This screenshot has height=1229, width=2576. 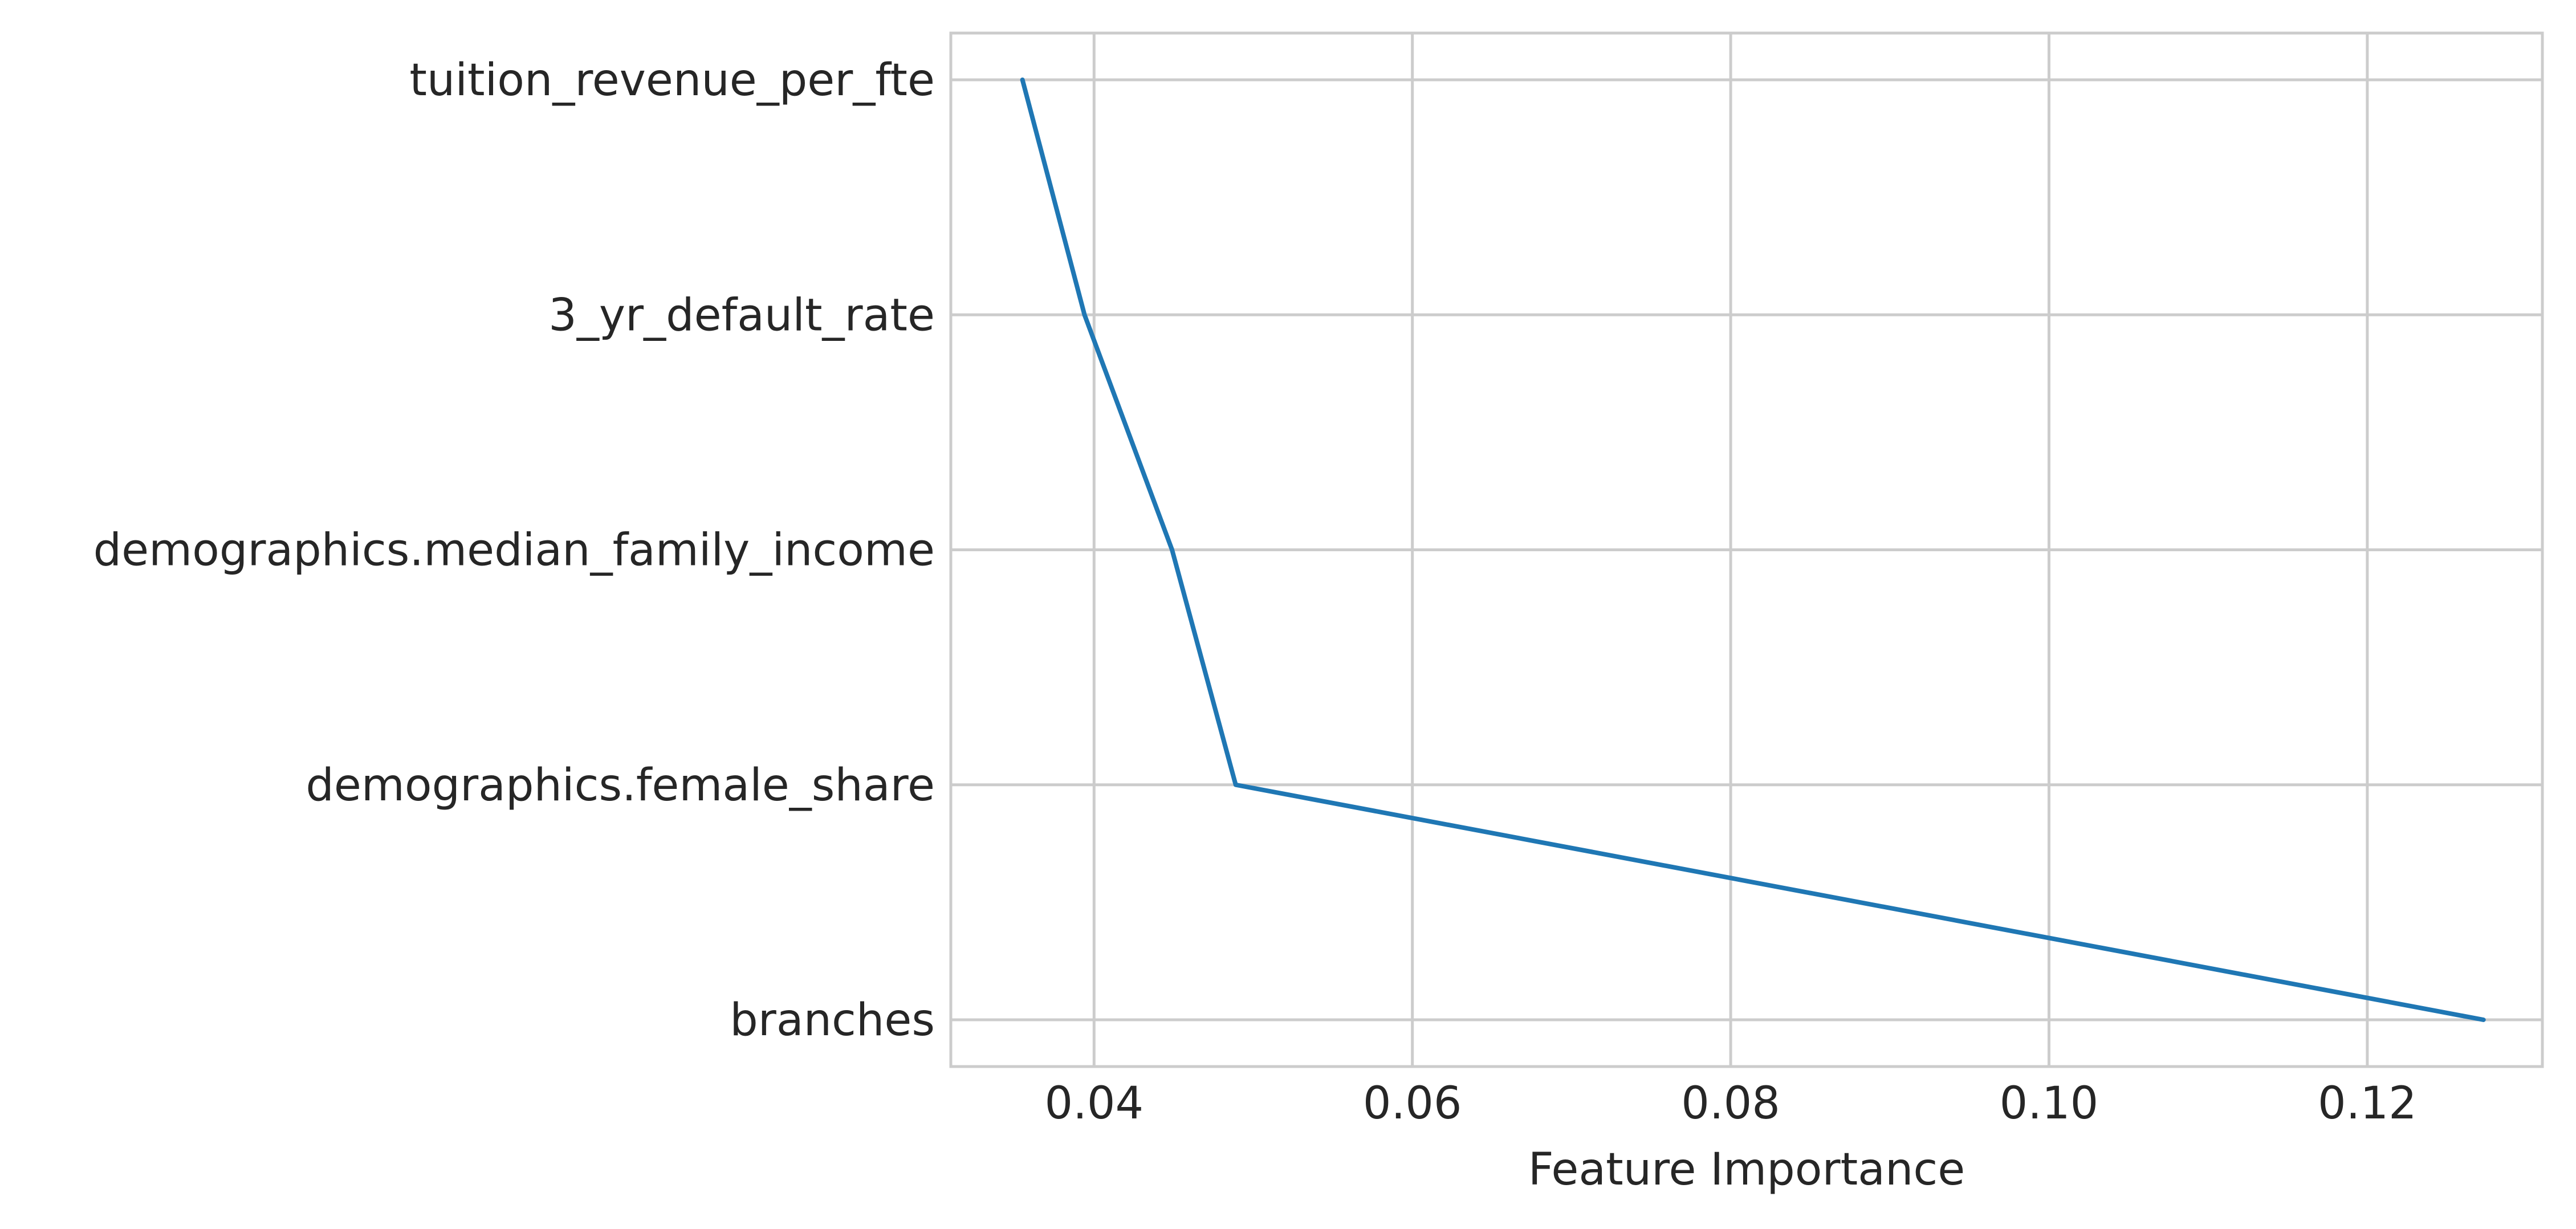 I want to click on x-tick-label: 0.10, so click(x=2049, y=1103).